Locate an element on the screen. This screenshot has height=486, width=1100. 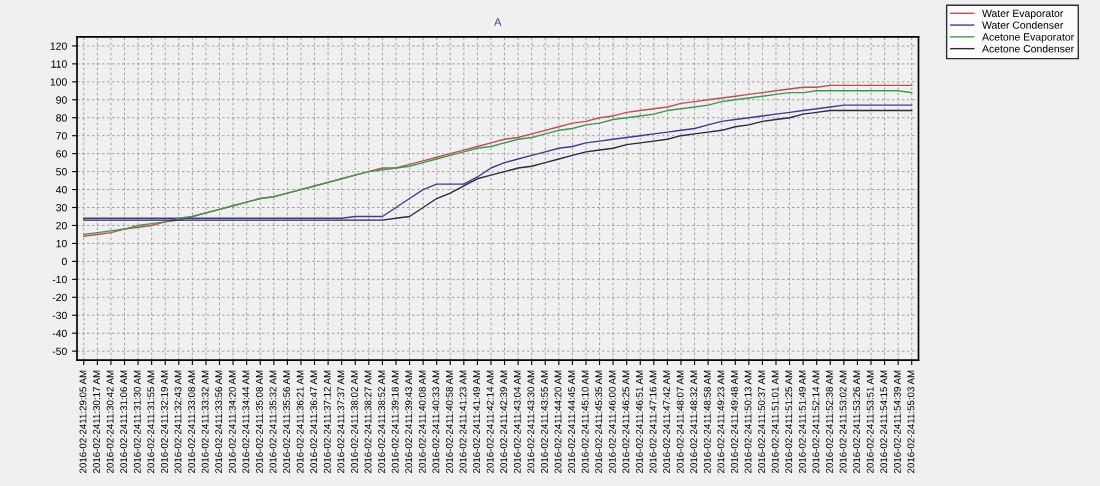
legend-label: Water Evaporator is located at coordinates (1023, 14).